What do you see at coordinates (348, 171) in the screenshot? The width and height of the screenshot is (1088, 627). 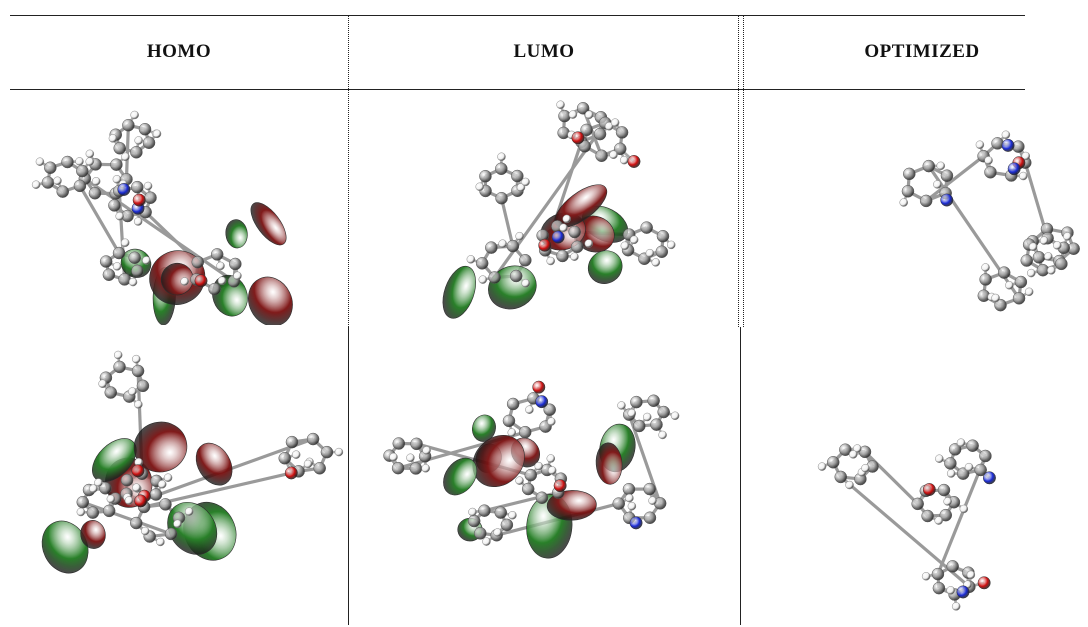 I see `column-divider-1-header` at bounding box center [348, 171].